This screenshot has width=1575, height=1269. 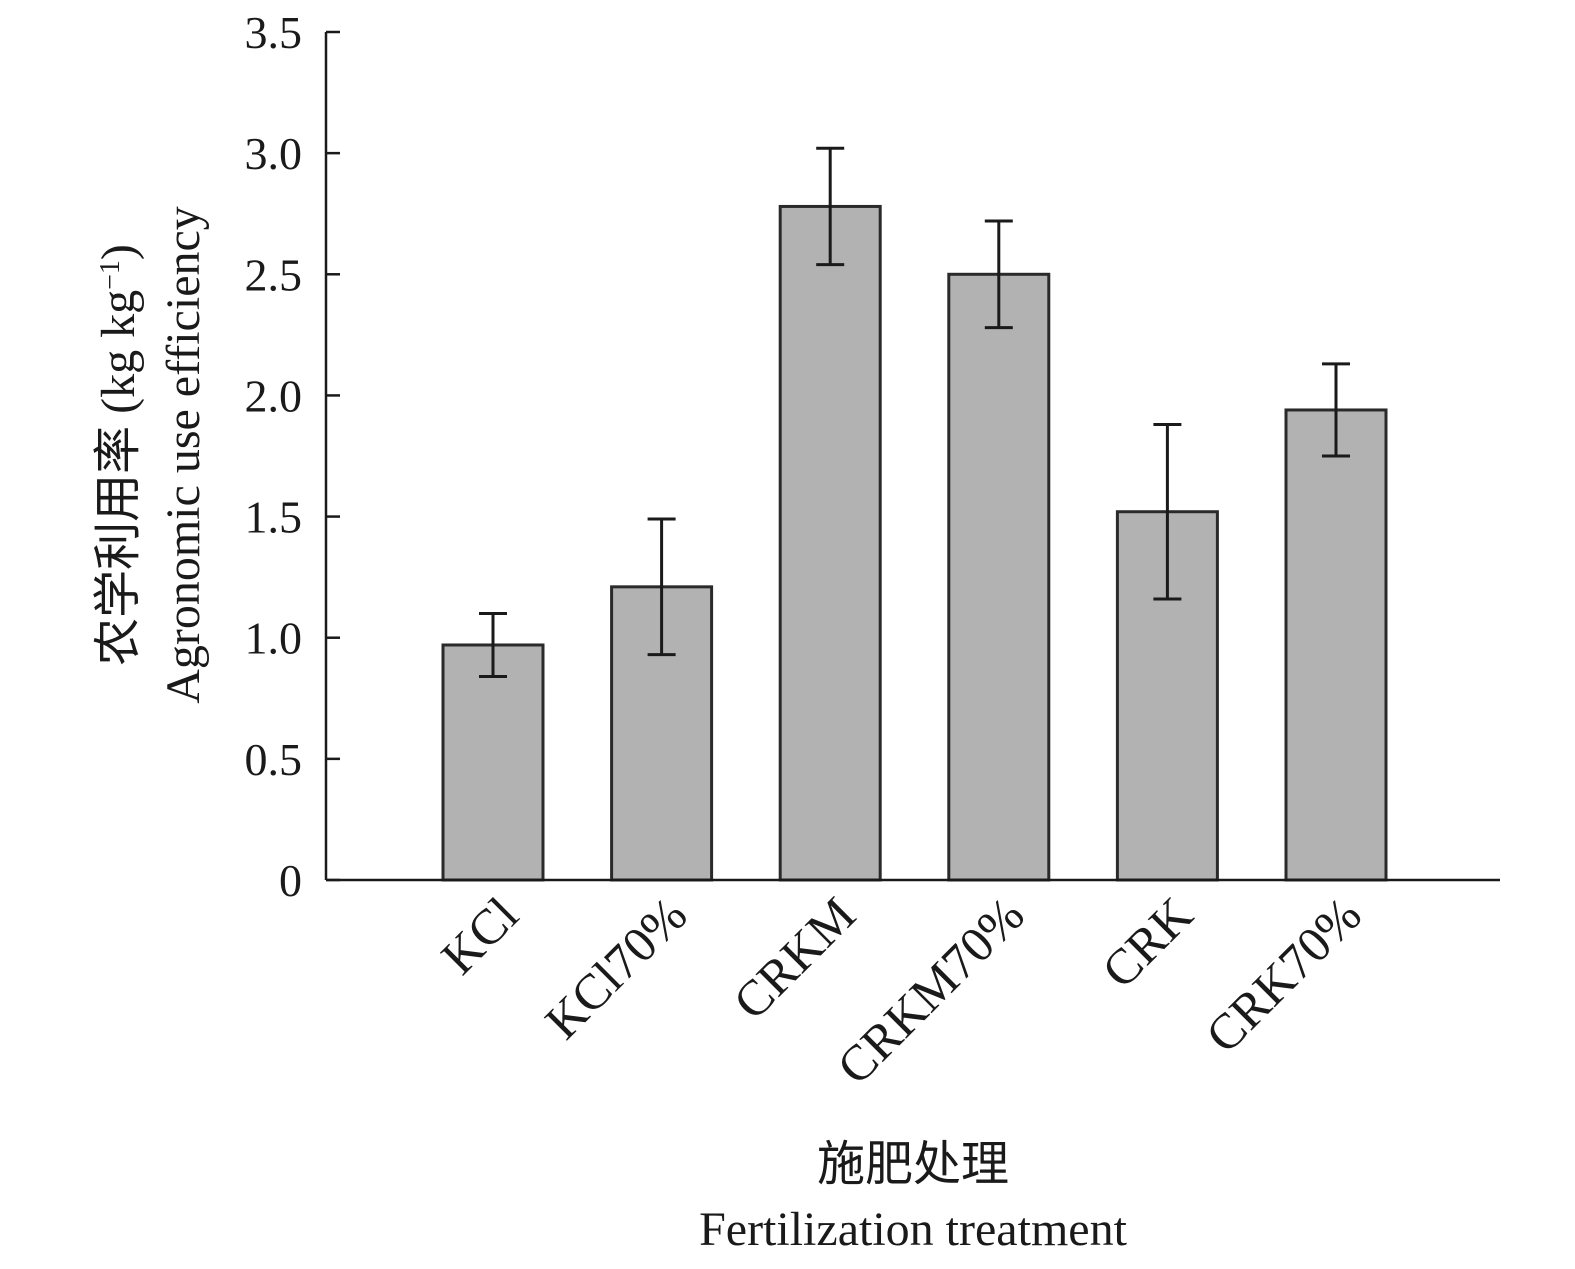 I want to click on error-bar-crk, so click(x=1167, y=512).